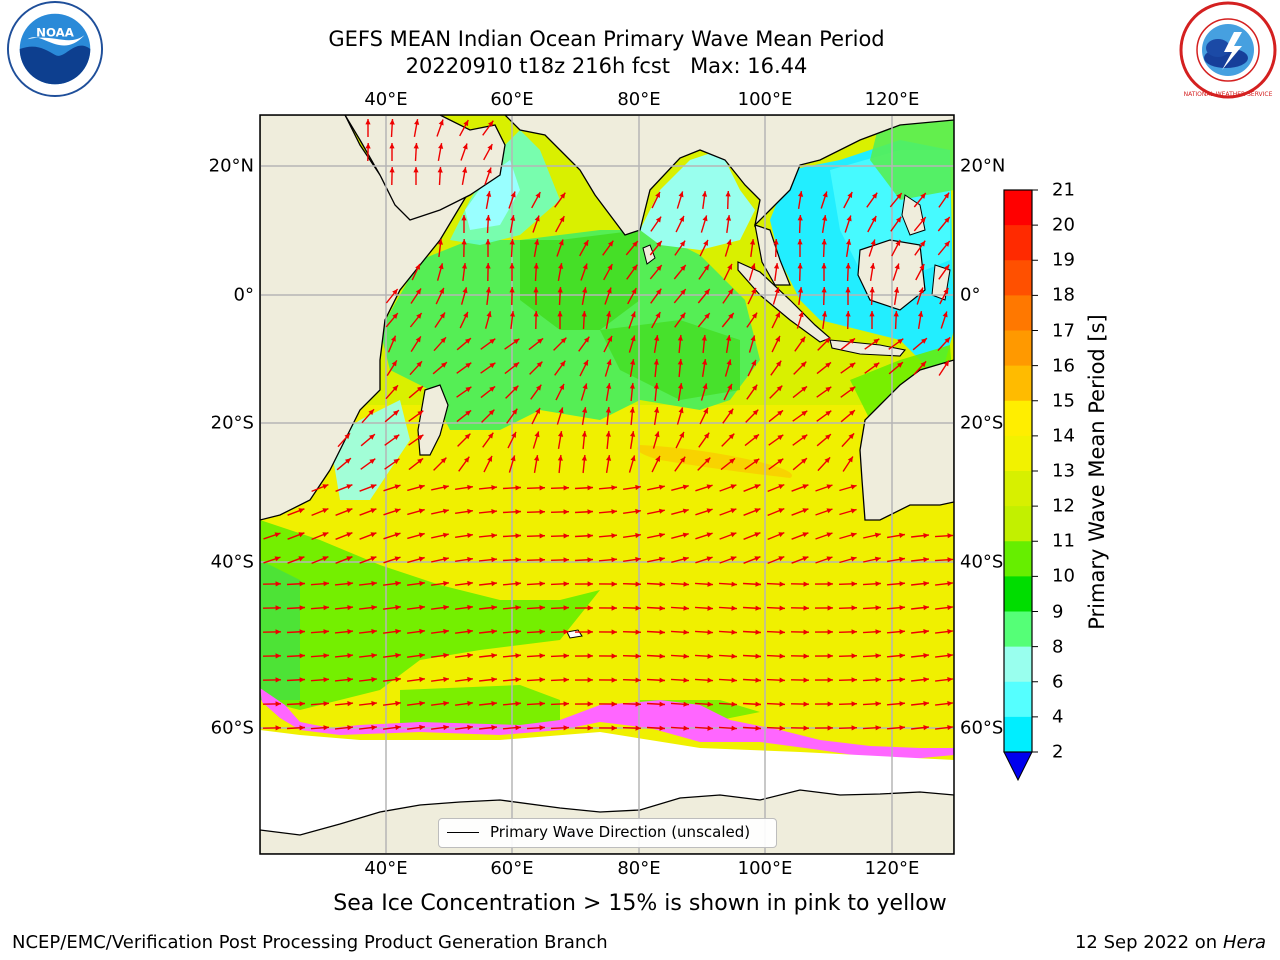 This screenshot has height=960, width=1280. What do you see at coordinates (906, 440) in the screenshot?
I see `australia-land` at bounding box center [906, 440].